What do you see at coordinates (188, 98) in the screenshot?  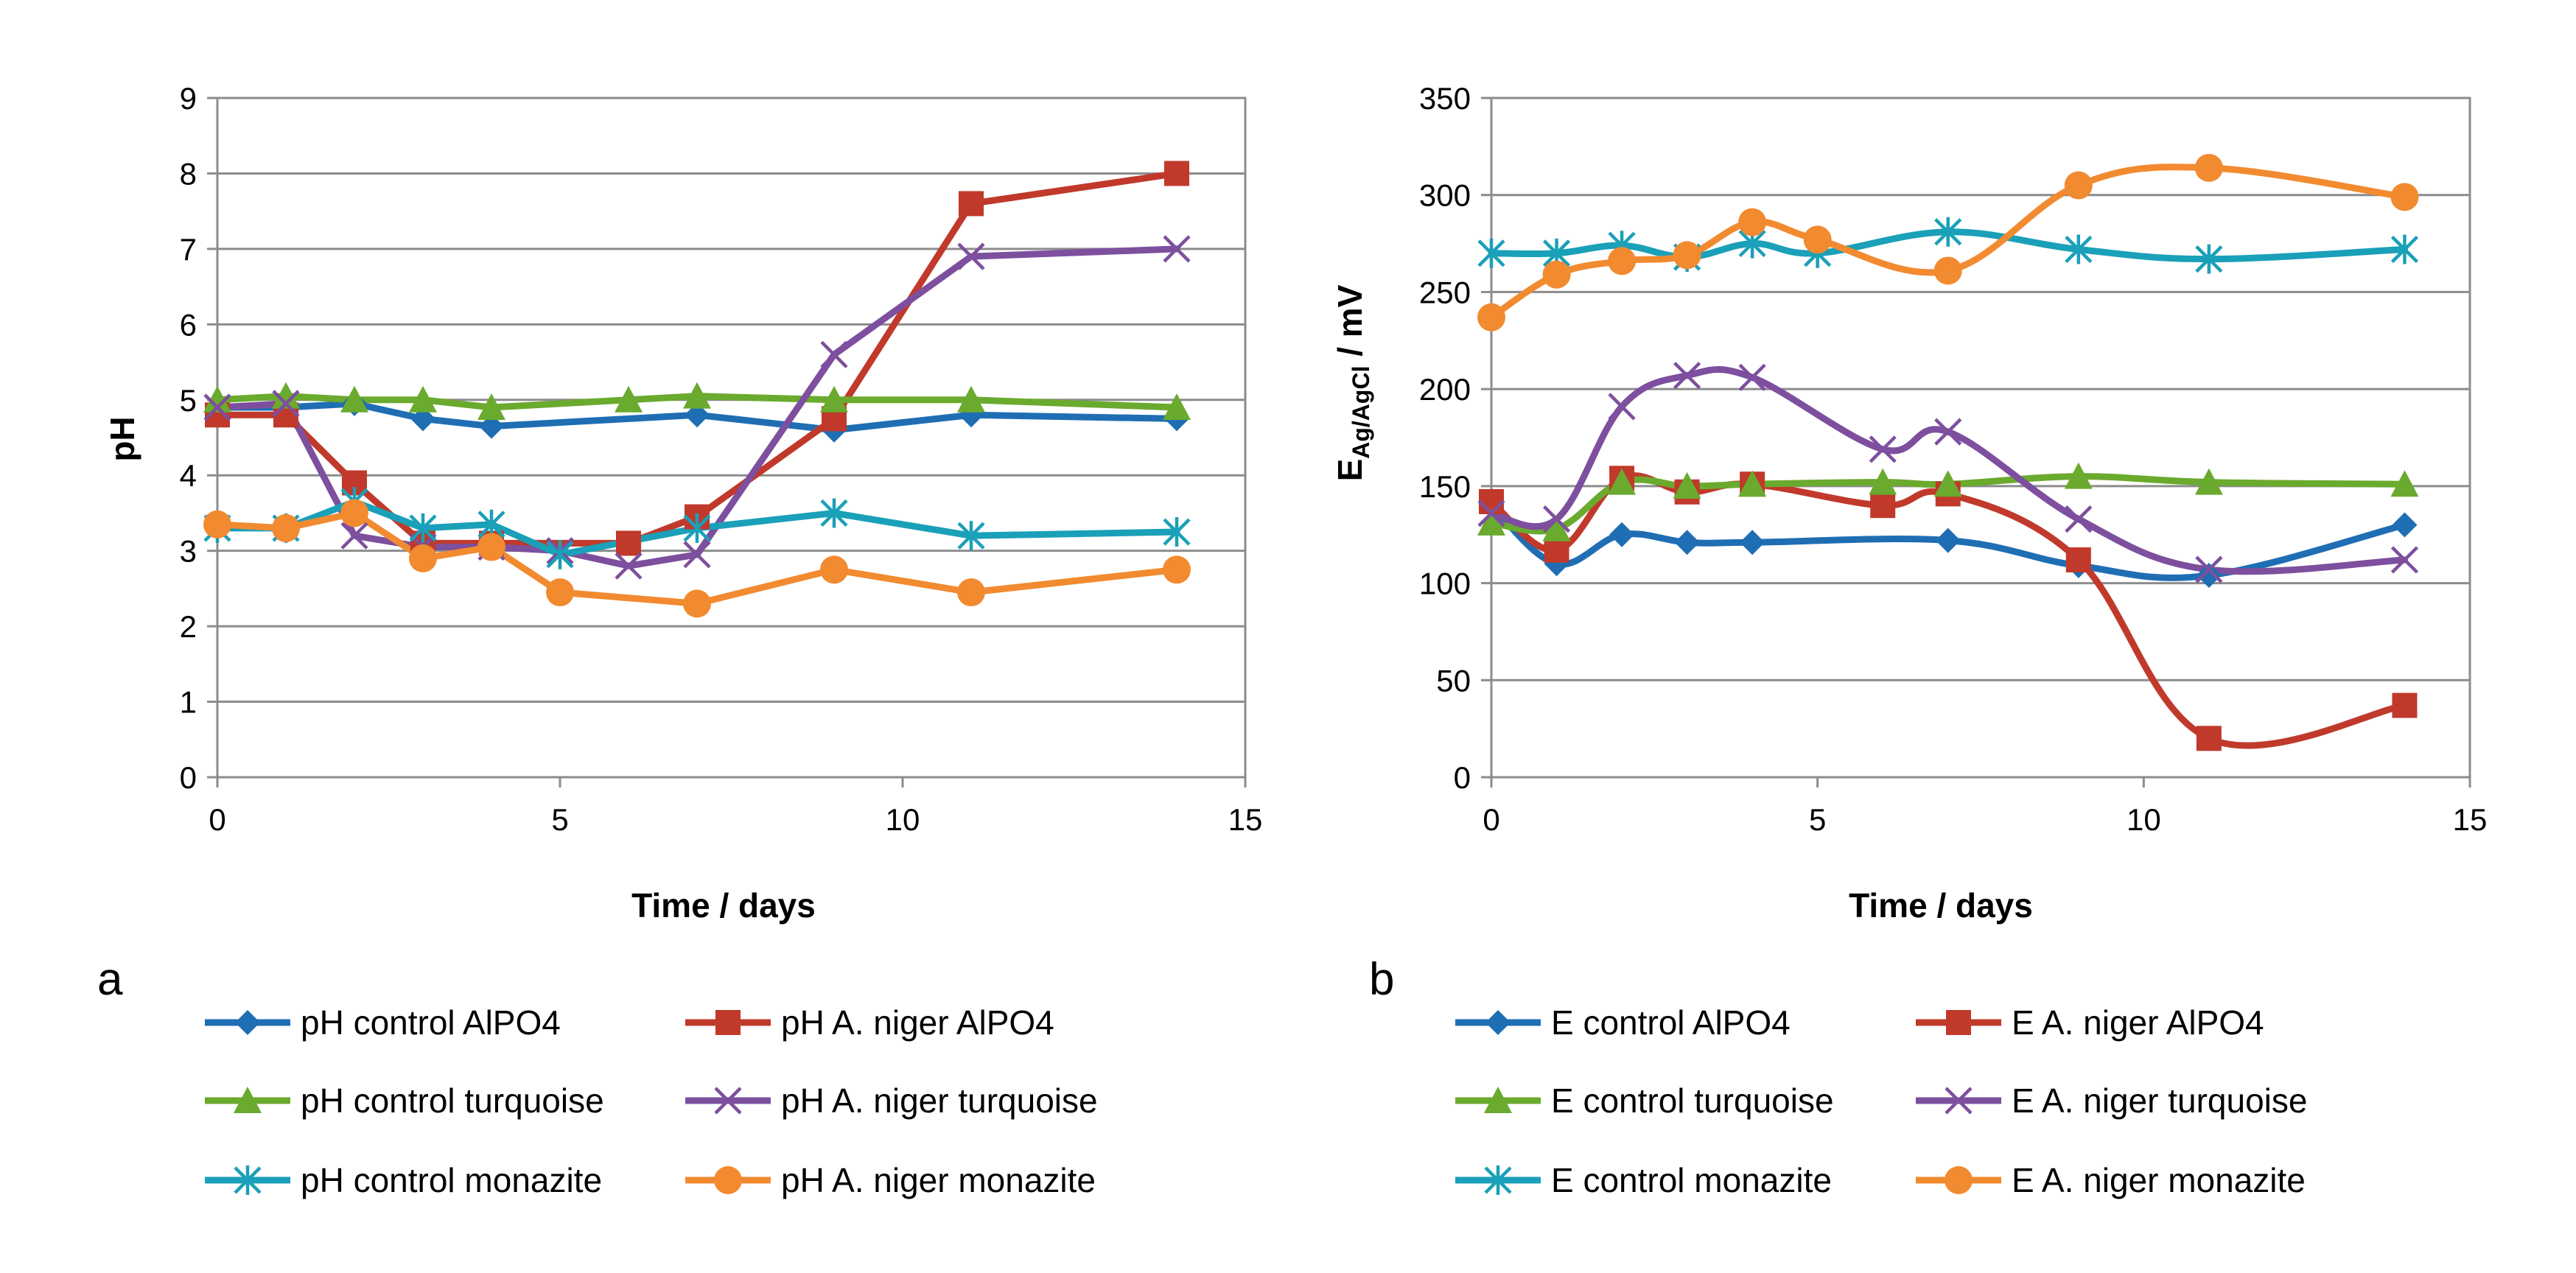 I see `y-tick-label-a: 9` at bounding box center [188, 98].